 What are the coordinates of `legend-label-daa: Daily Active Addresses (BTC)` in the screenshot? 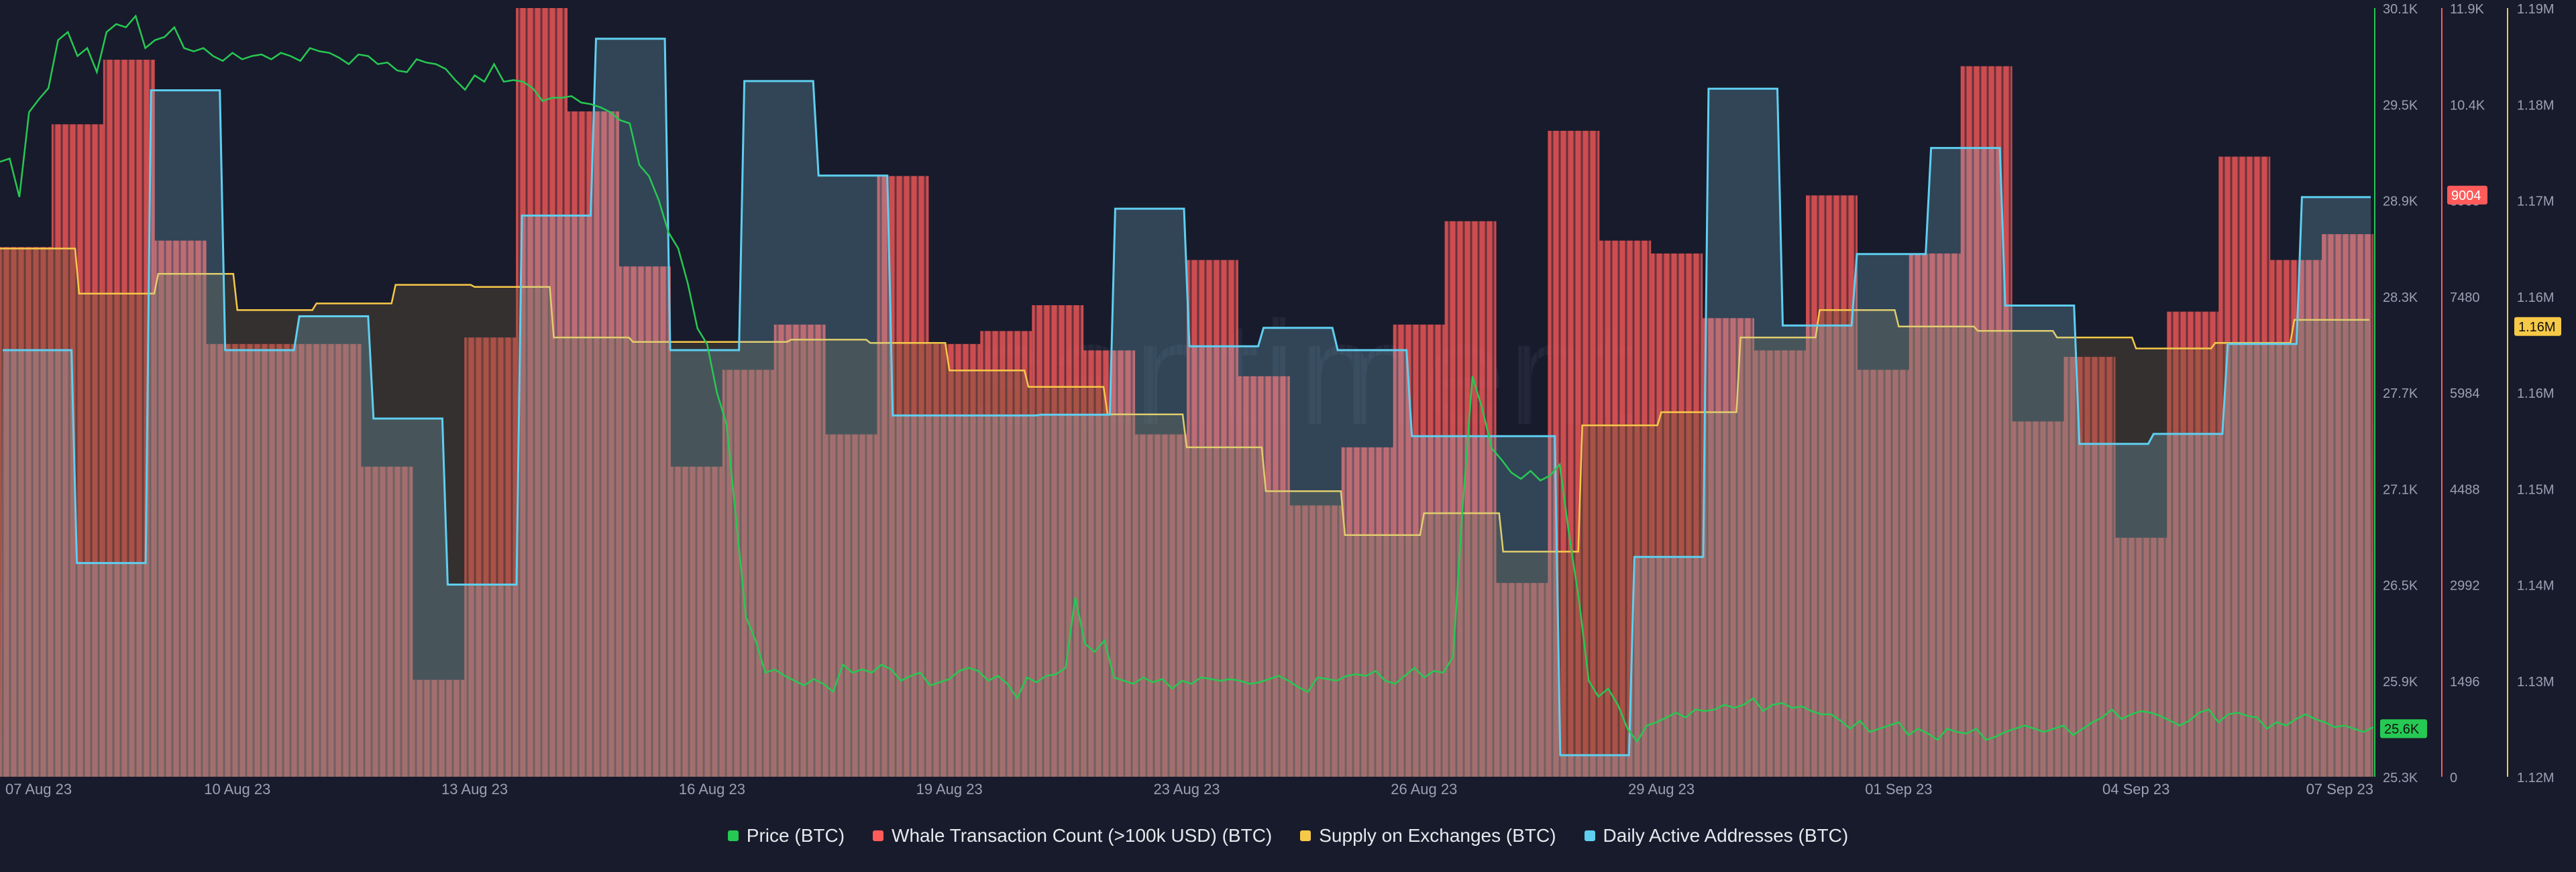 It's located at (1726, 836).